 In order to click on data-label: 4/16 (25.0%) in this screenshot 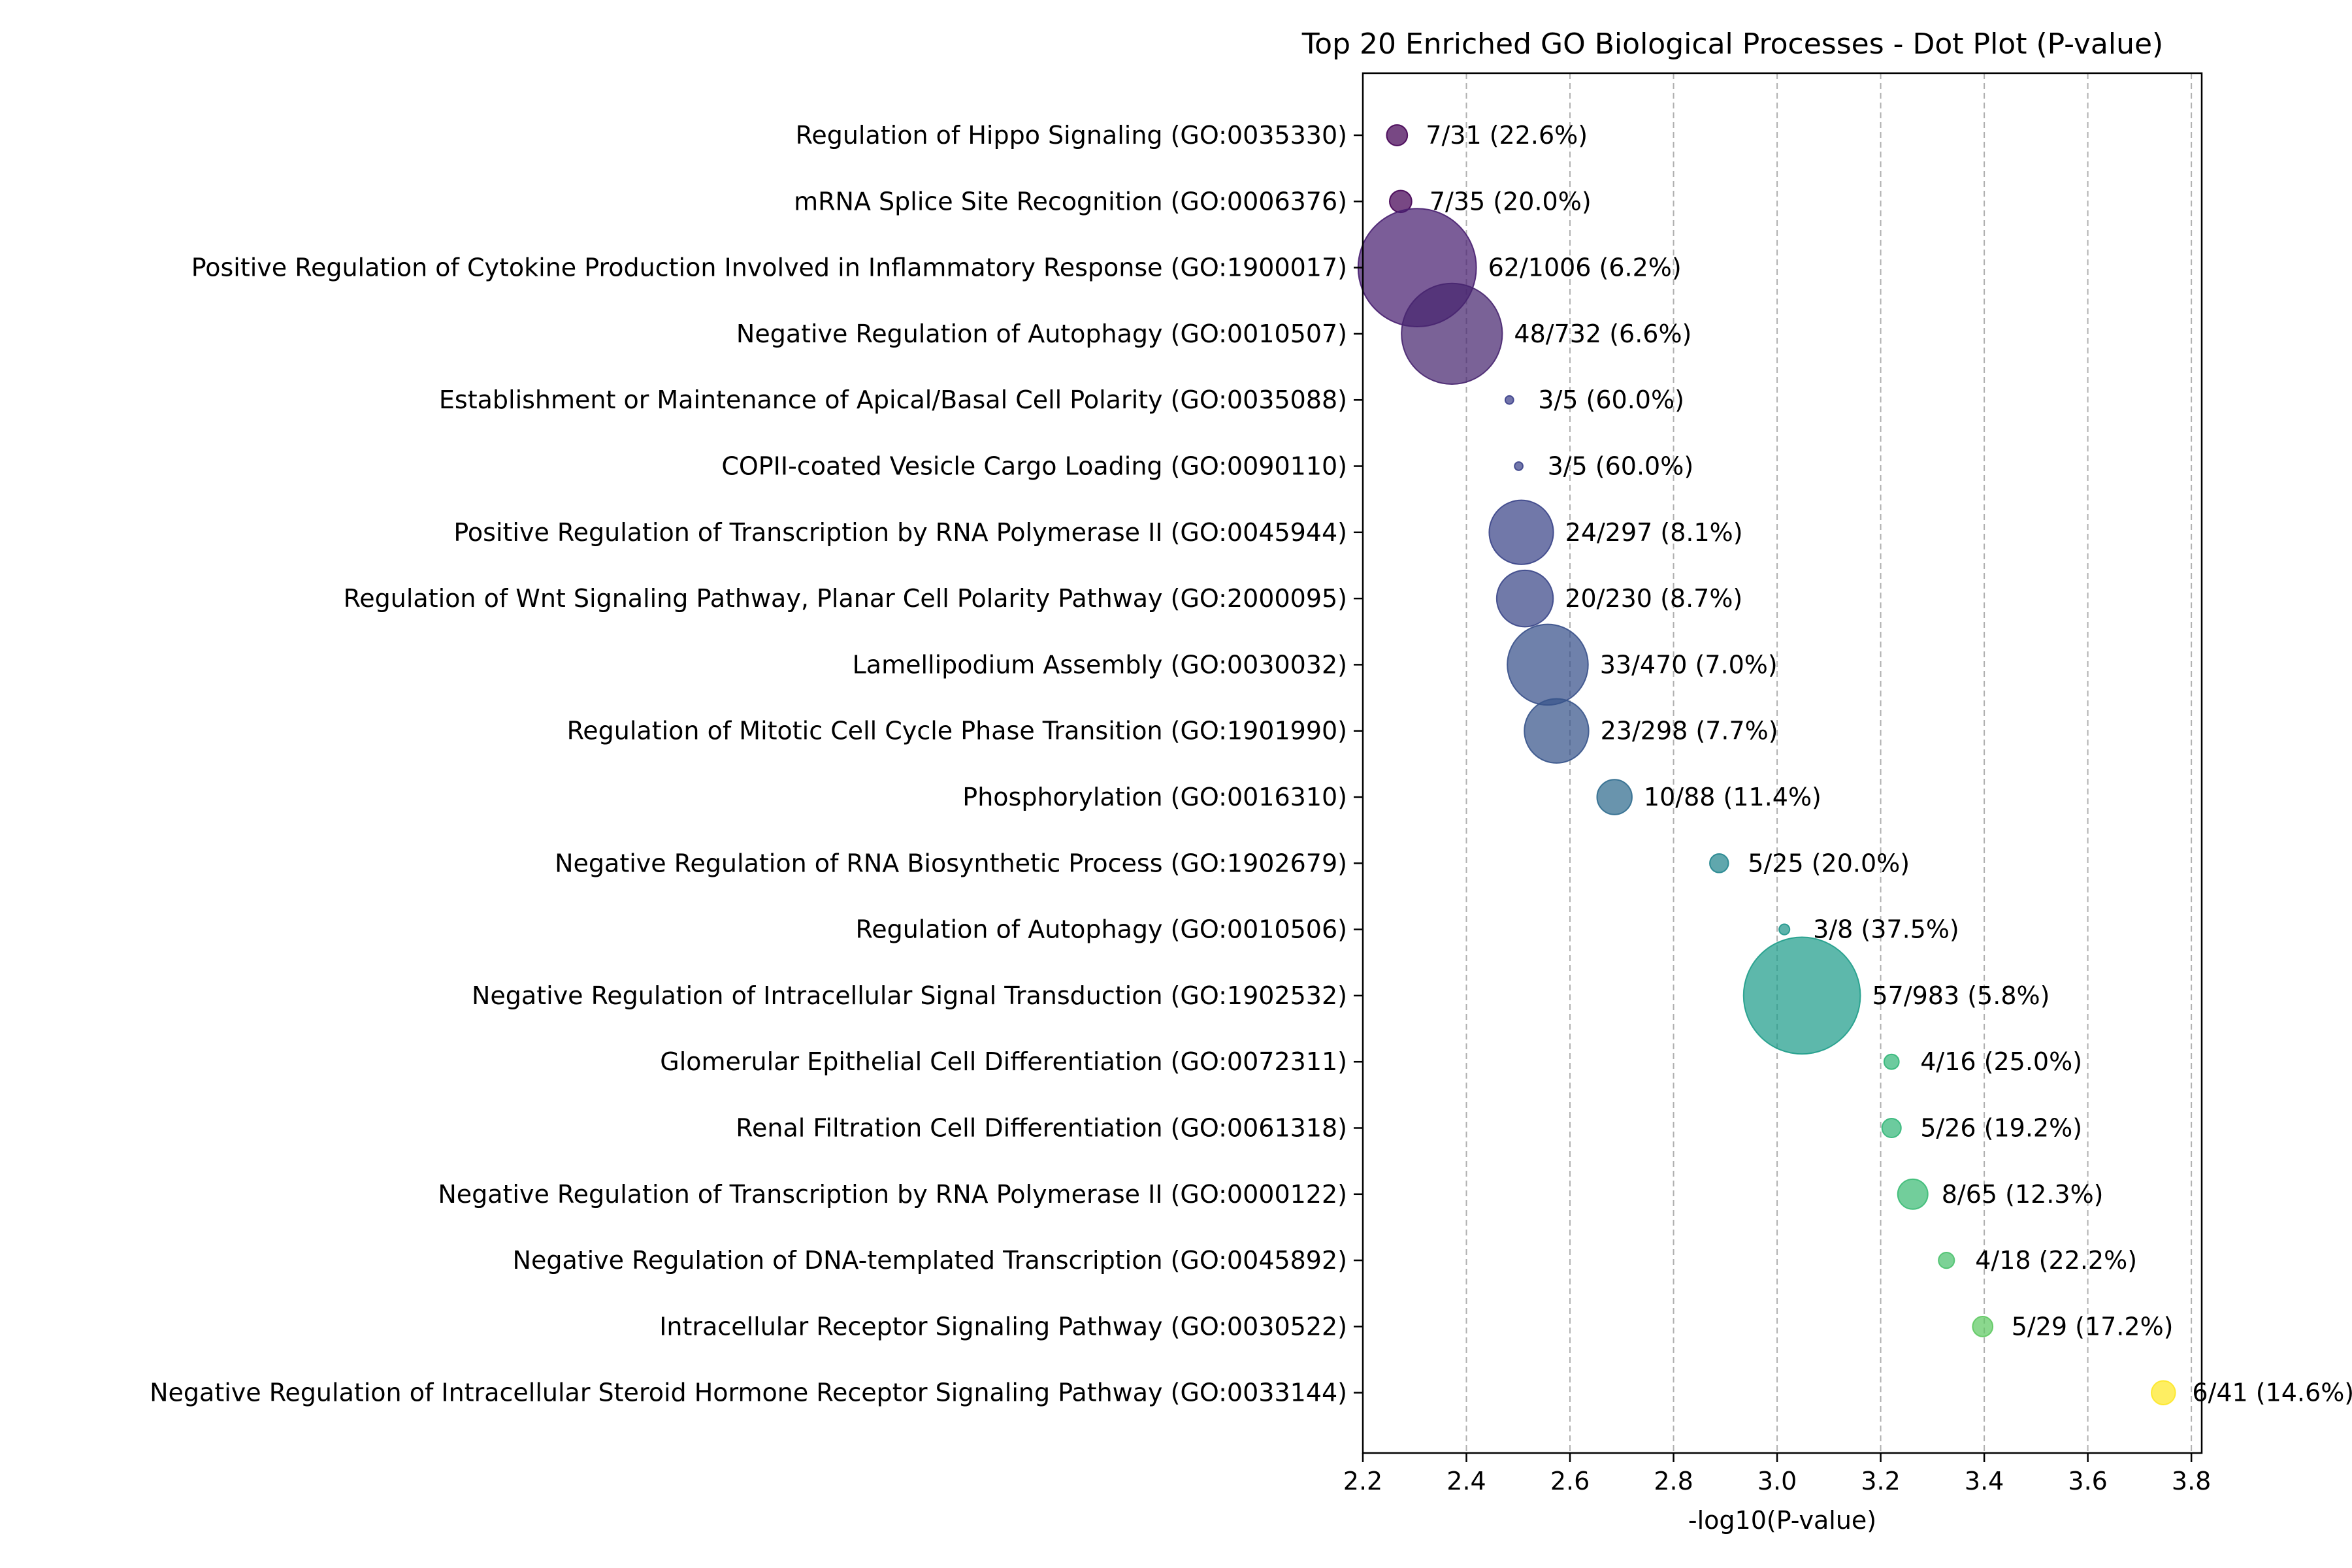, I will do `click(2001, 1061)`.